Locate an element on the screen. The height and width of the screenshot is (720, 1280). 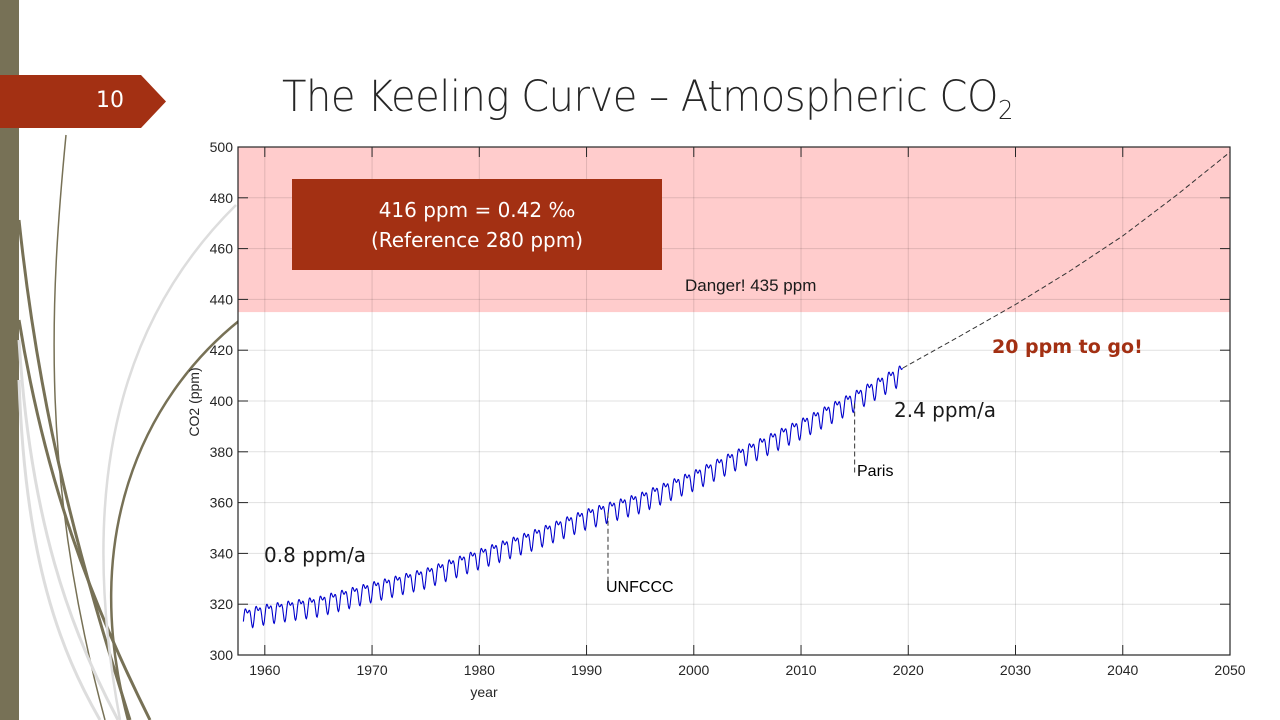
info-line-1: 416 ppm = 0.42 ‰ is located at coordinates (477, 210).